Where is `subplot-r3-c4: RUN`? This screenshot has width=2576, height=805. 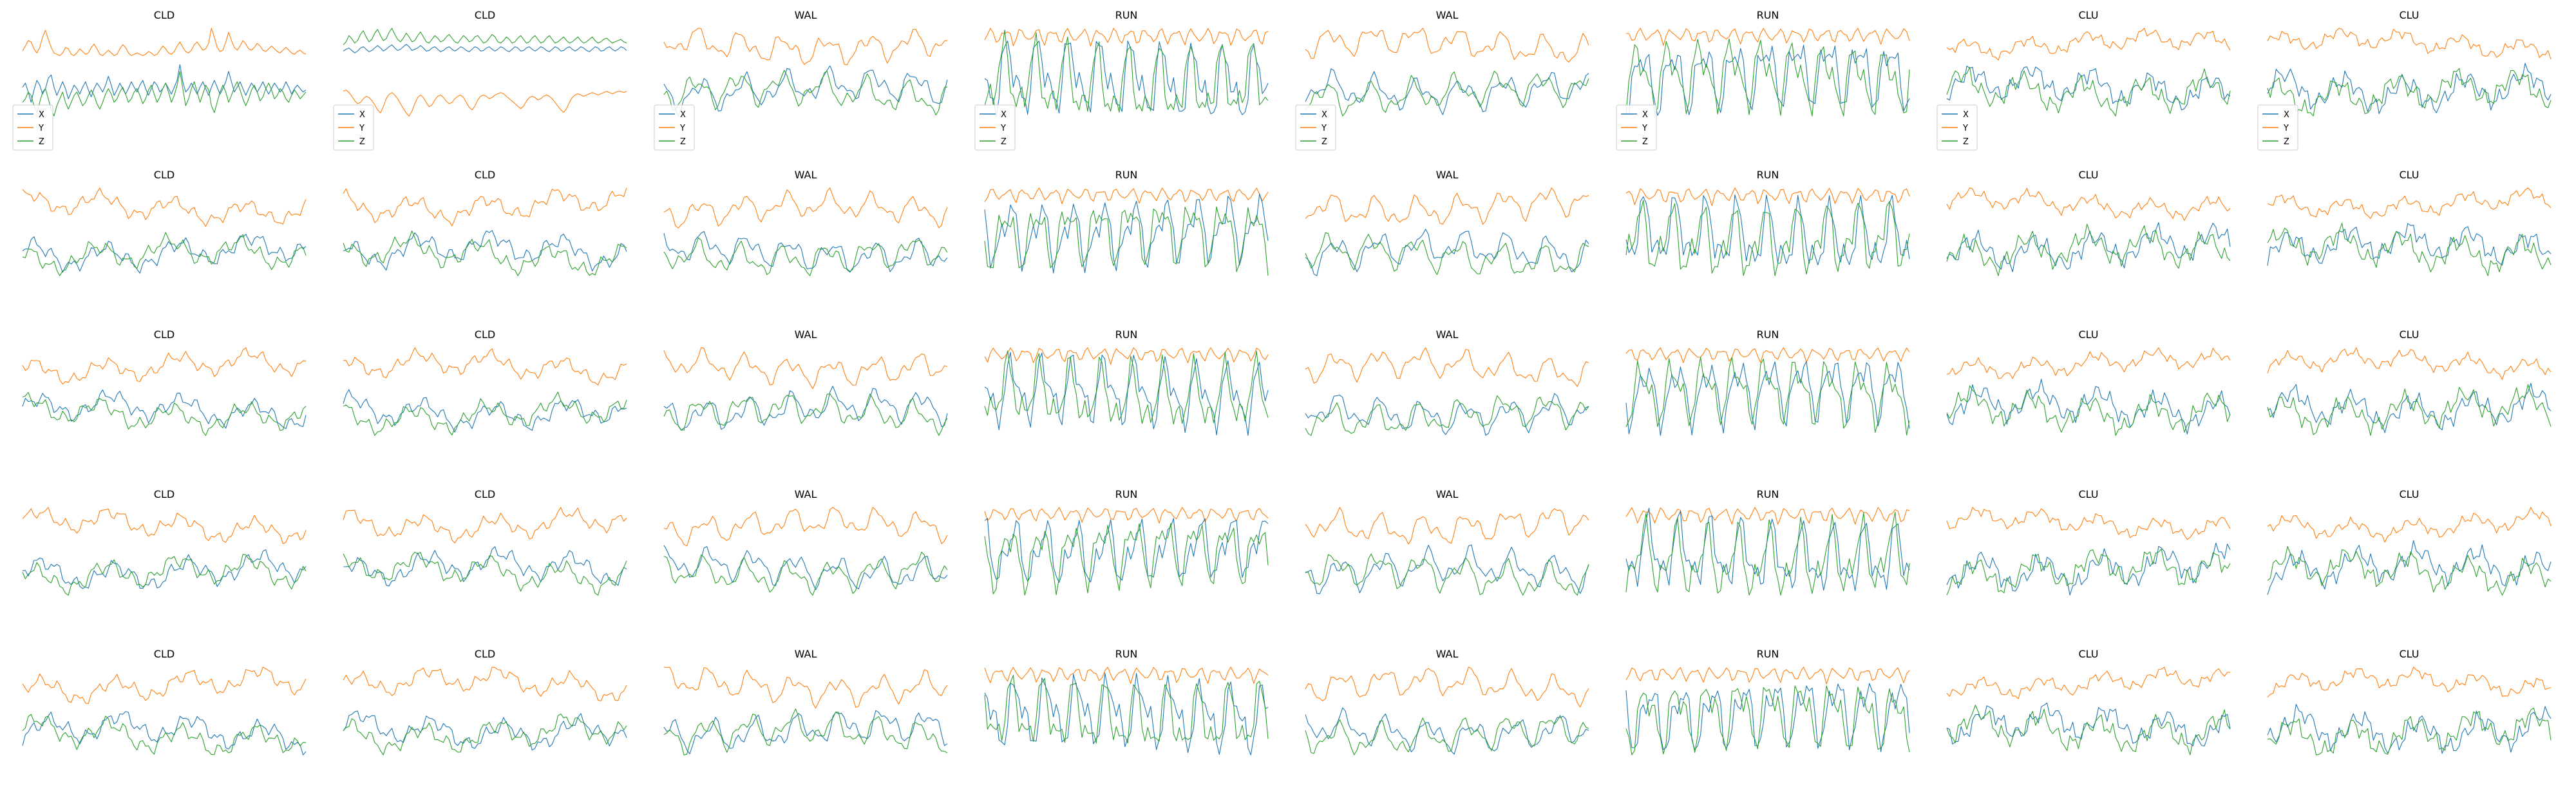 subplot-r3-c4: RUN is located at coordinates (1126, 382).